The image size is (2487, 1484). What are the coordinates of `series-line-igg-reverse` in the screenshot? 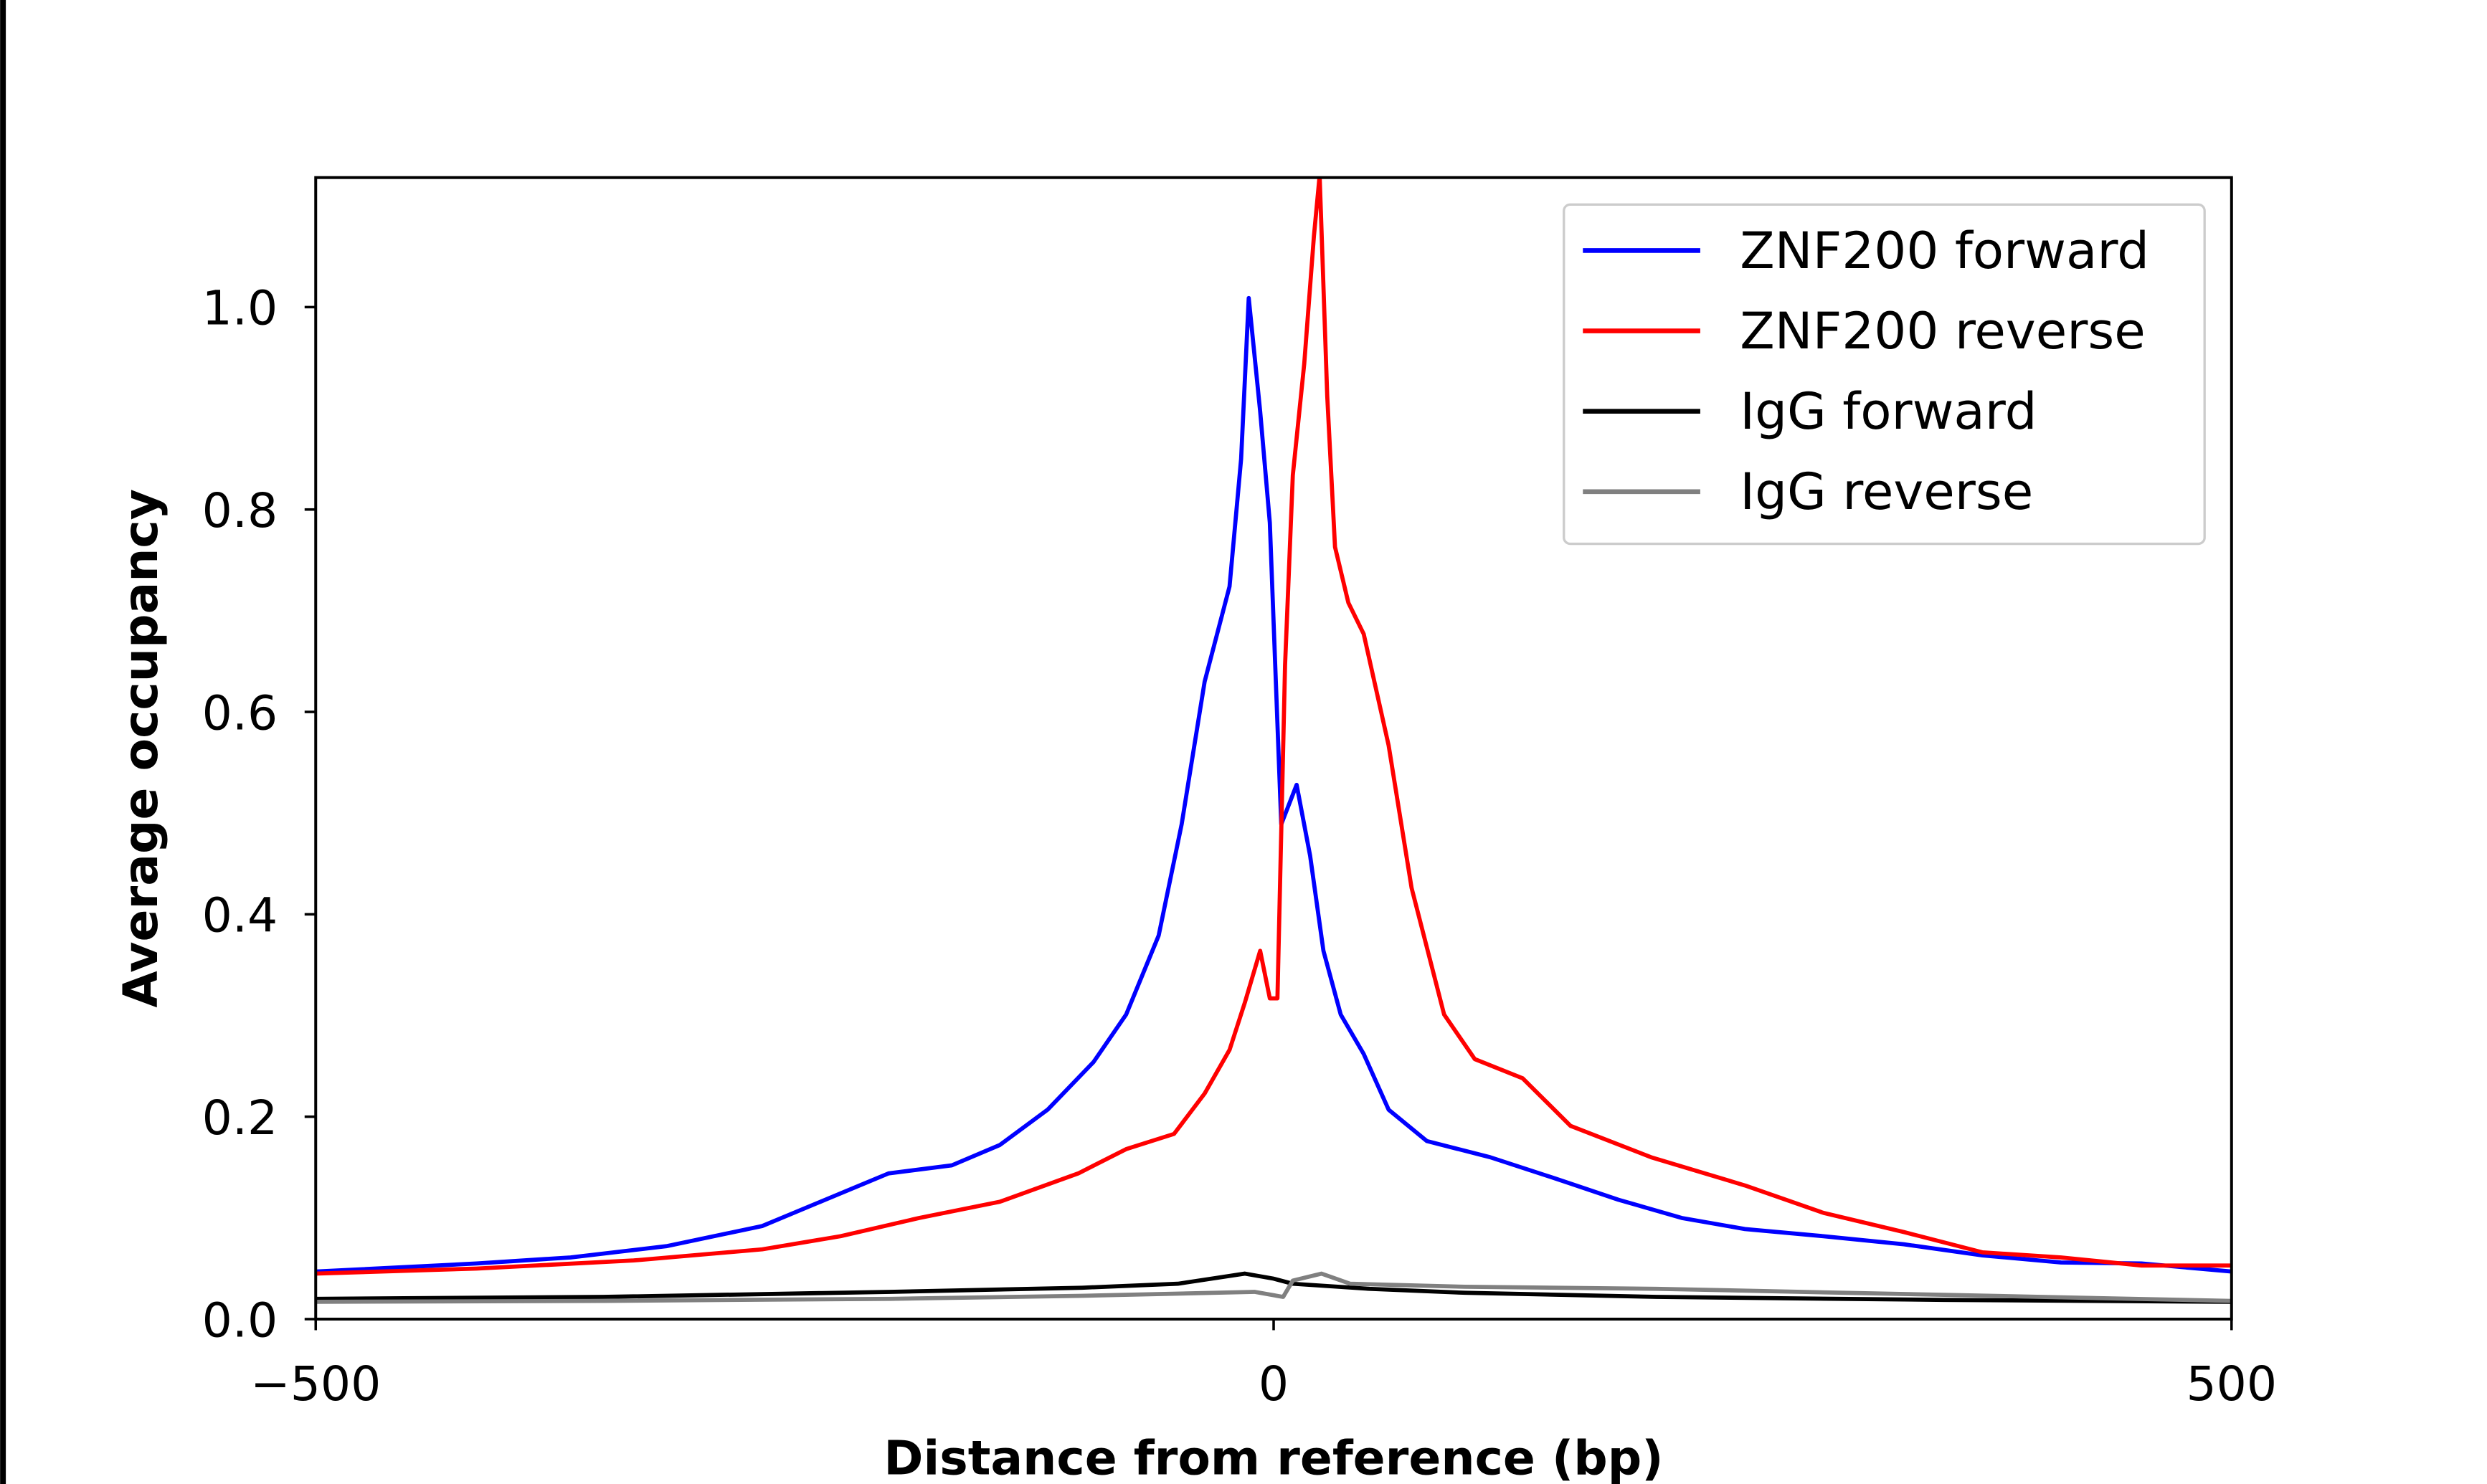 It's located at (1274, 1288).